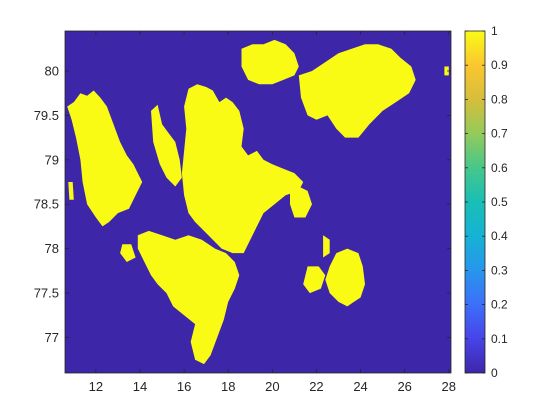  What do you see at coordinates (499, 99) in the screenshot?
I see `colorbar-tick-label: 0.8` at bounding box center [499, 99].